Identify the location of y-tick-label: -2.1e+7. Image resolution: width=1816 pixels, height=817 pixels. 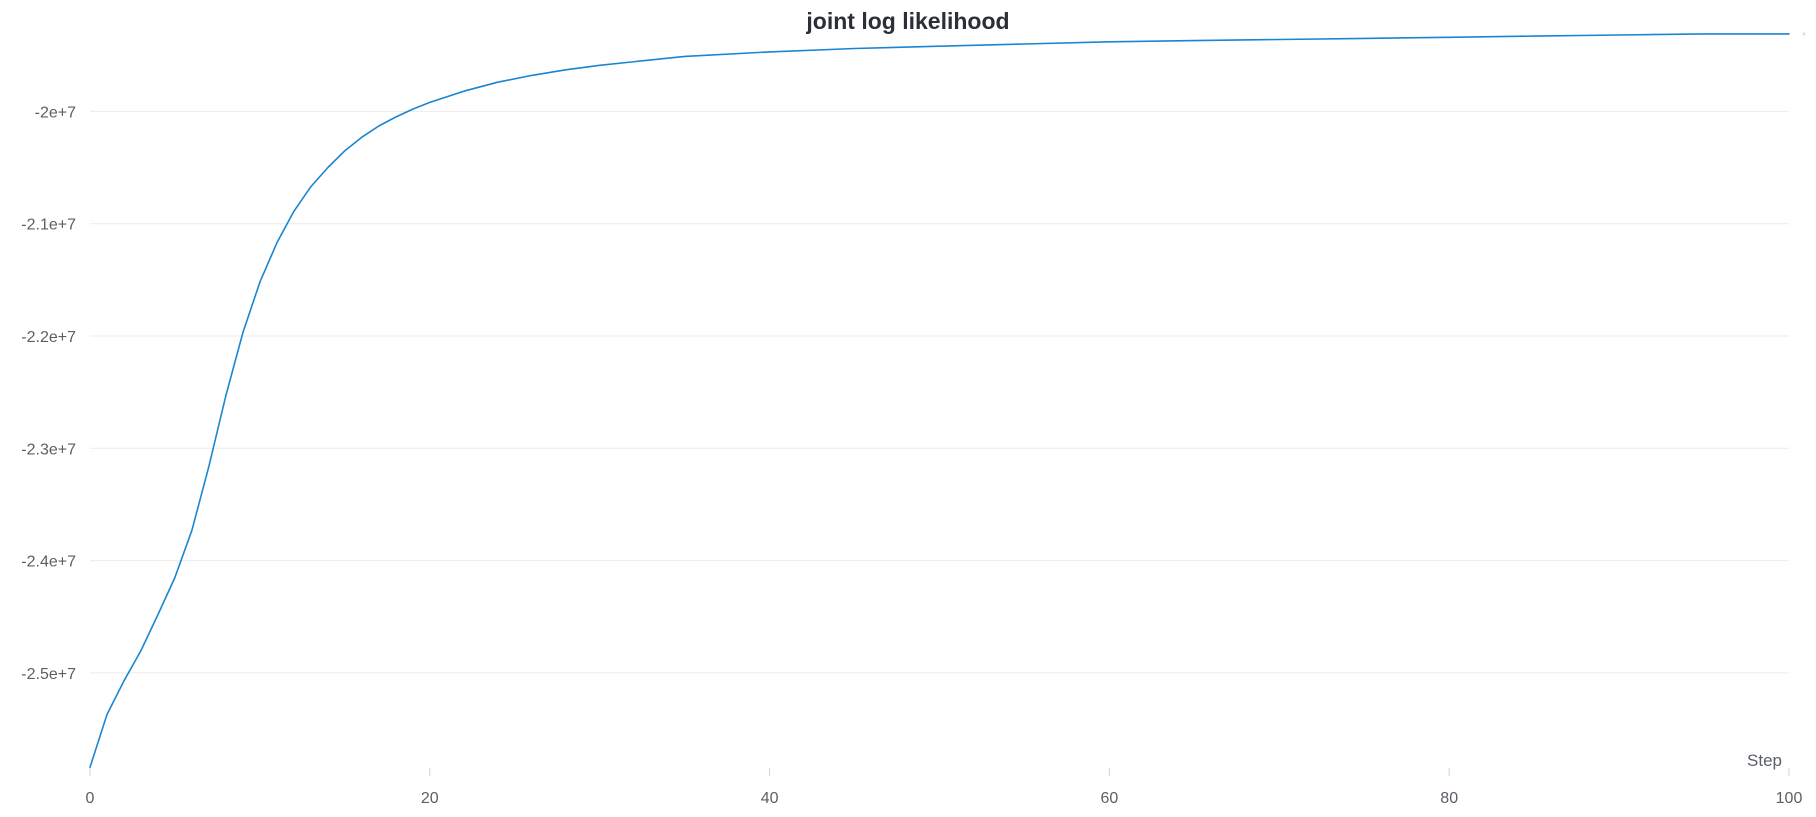
(48, 225).